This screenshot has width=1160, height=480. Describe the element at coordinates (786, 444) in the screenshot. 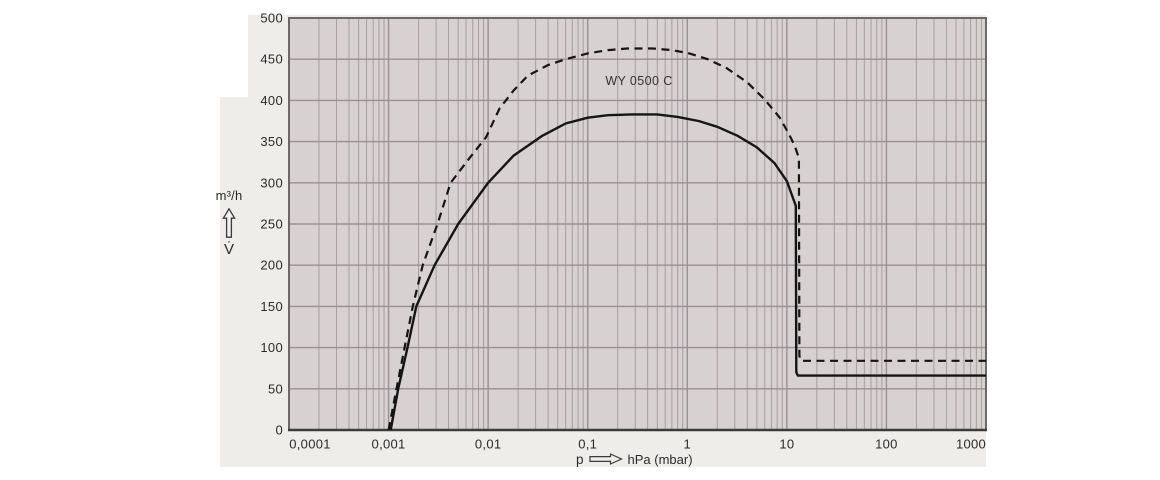

I see `x-tick-label: 10` at that location.